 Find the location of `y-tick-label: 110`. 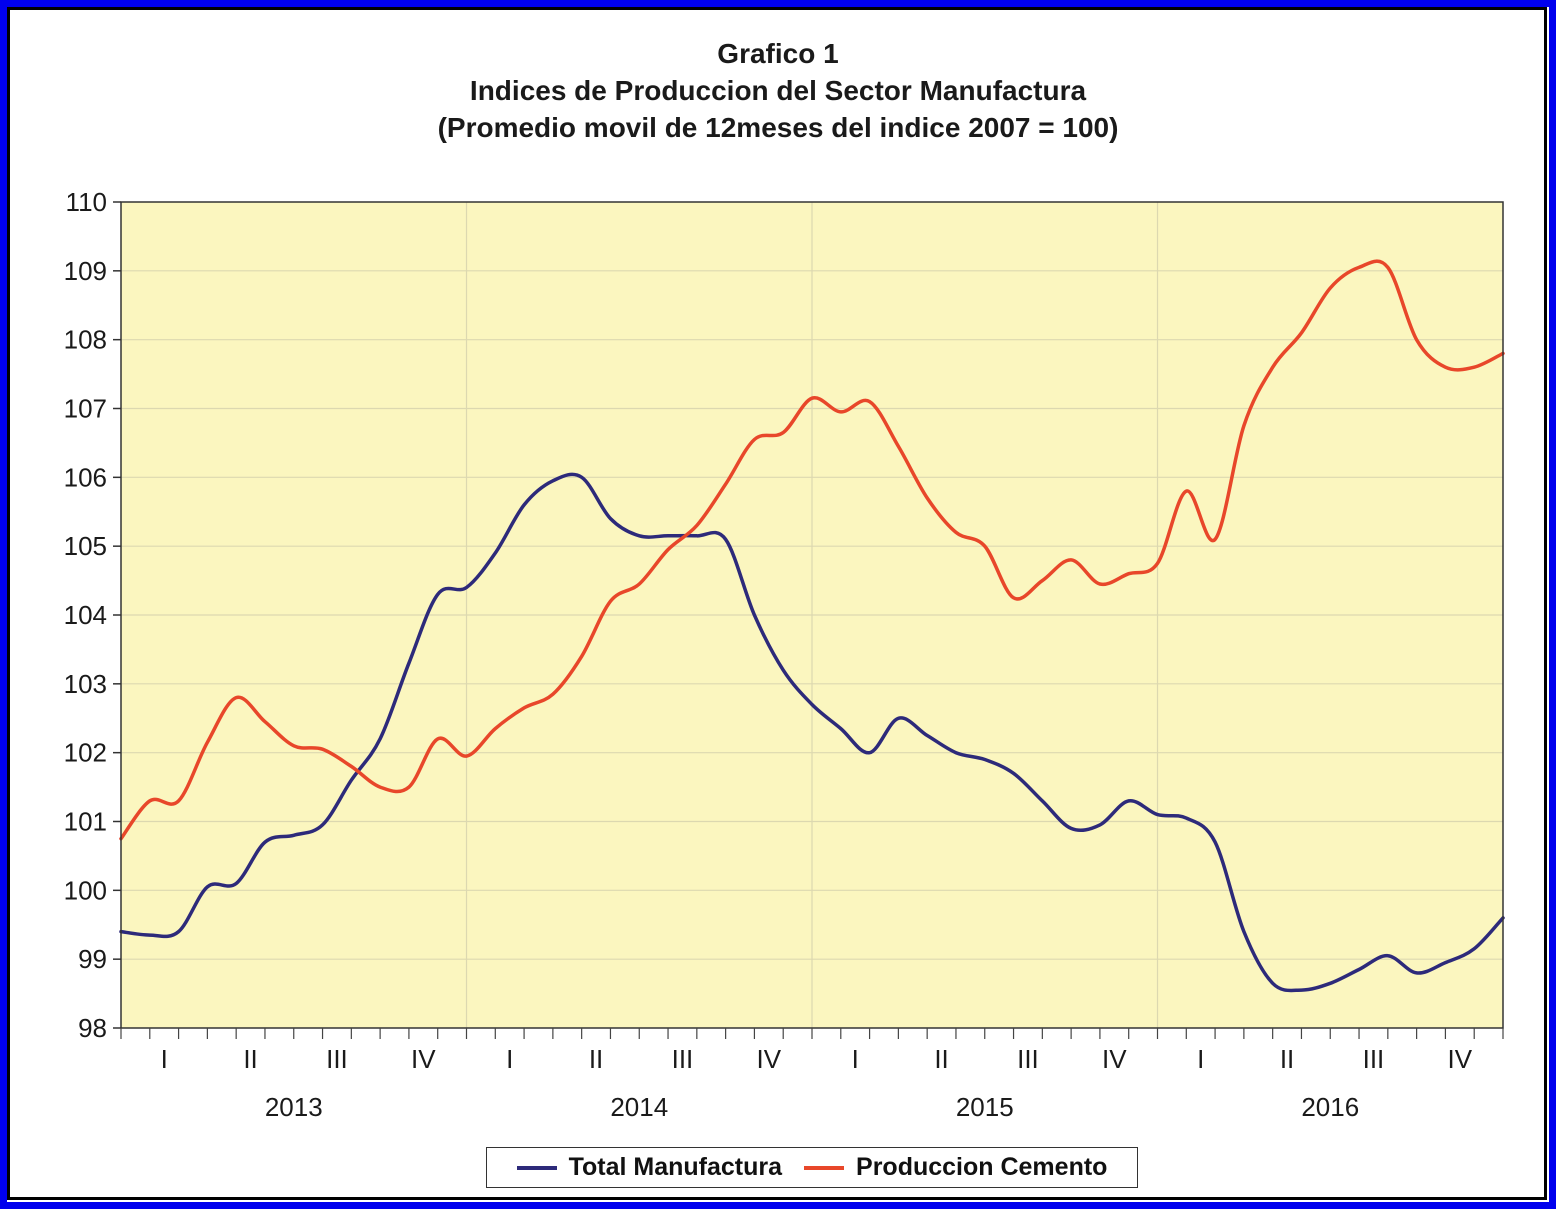

y-tick-label: 110 is located at coordinates (86, 202).